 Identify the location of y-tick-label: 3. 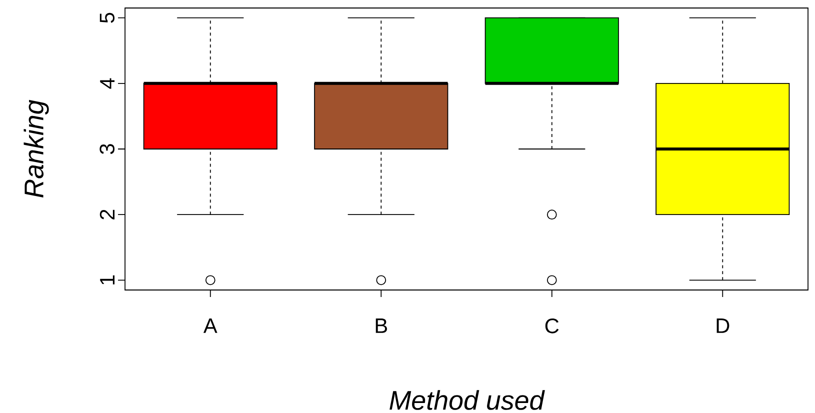
(107, 149).